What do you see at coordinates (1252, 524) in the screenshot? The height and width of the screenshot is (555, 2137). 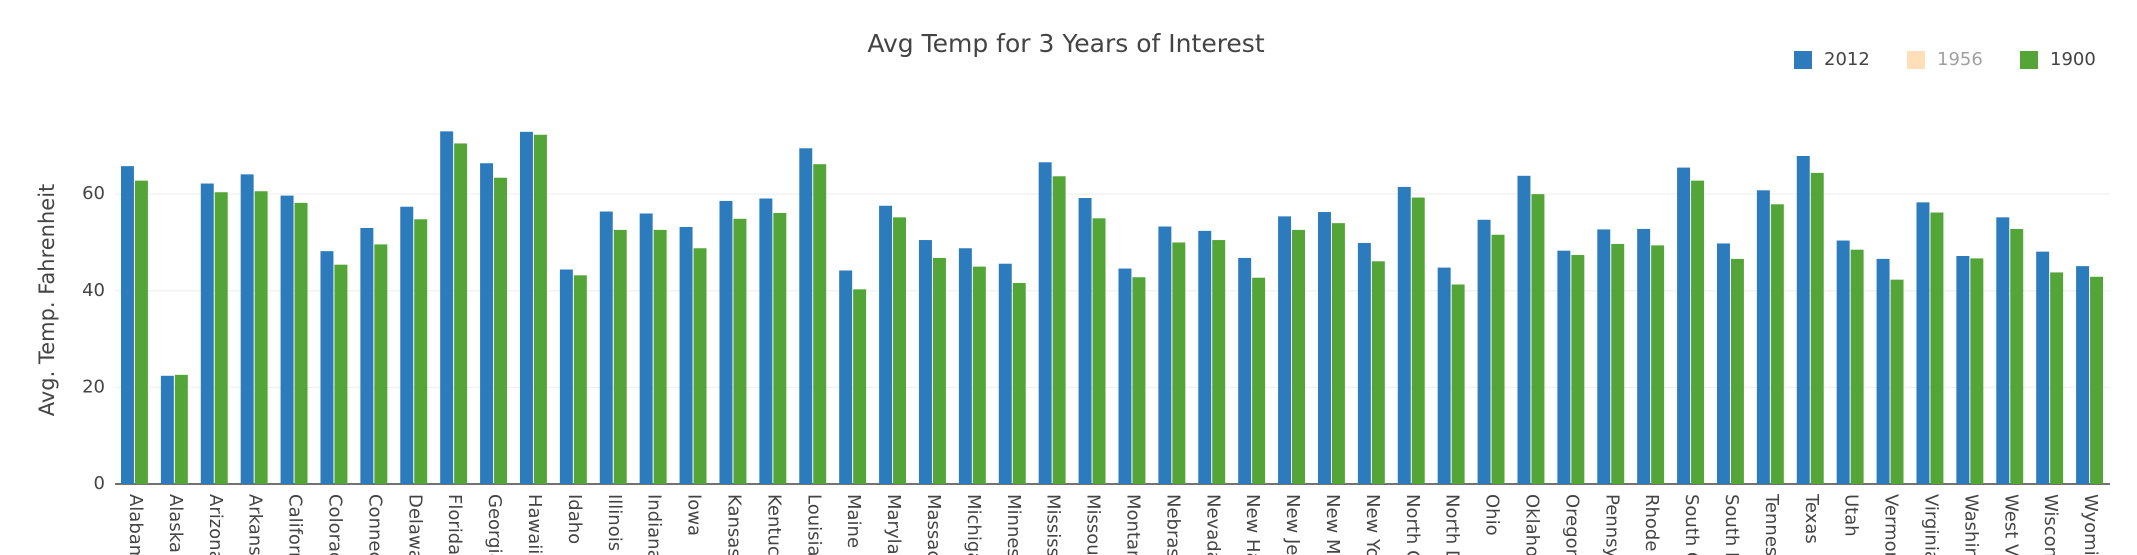 I see `x-tick-label: New Hampshire` at bounding box center [1252, 524].